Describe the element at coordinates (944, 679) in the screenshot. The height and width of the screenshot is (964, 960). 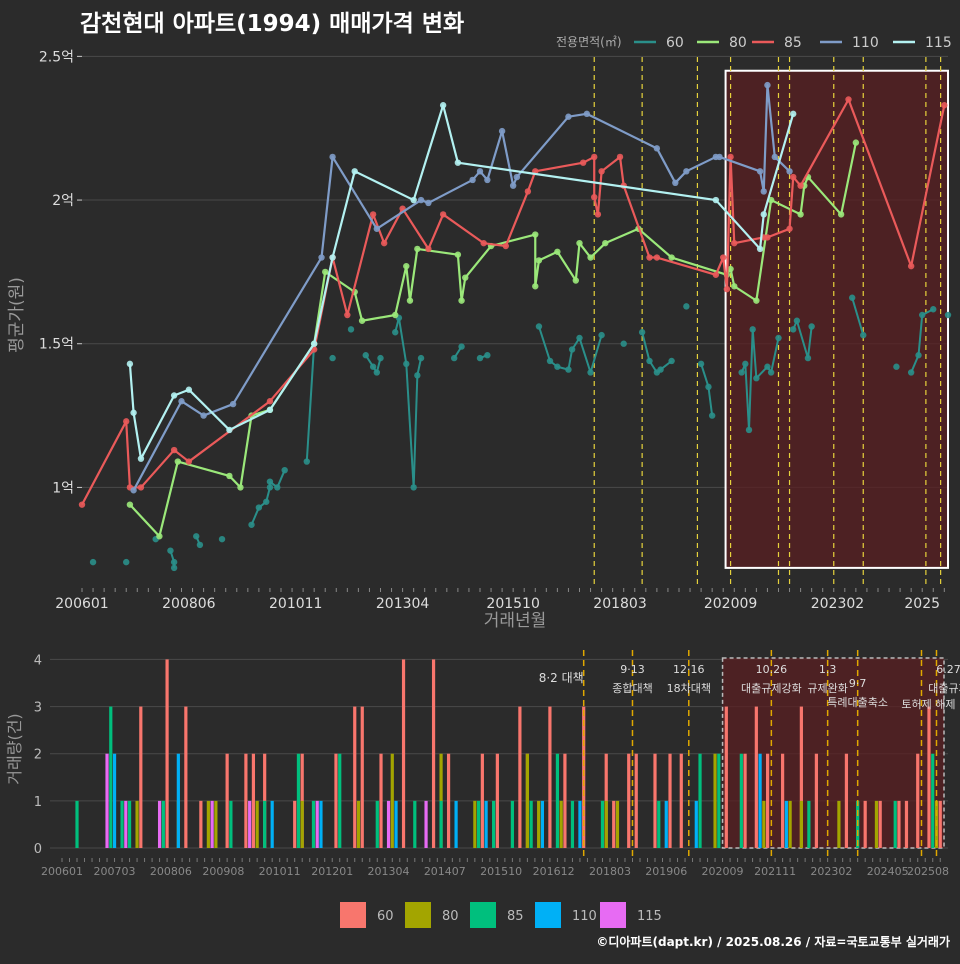
I see `policy-annotation: 6.27 대출규제` at that location.